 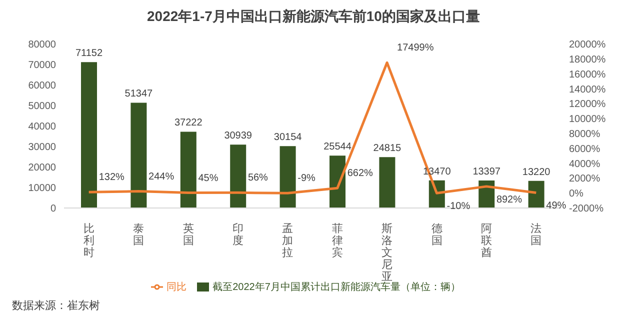 What do you see at coordinates (42, 45) in the screenshot?
I see `y-tick-label: 80000` at bounding box center [42, 45].